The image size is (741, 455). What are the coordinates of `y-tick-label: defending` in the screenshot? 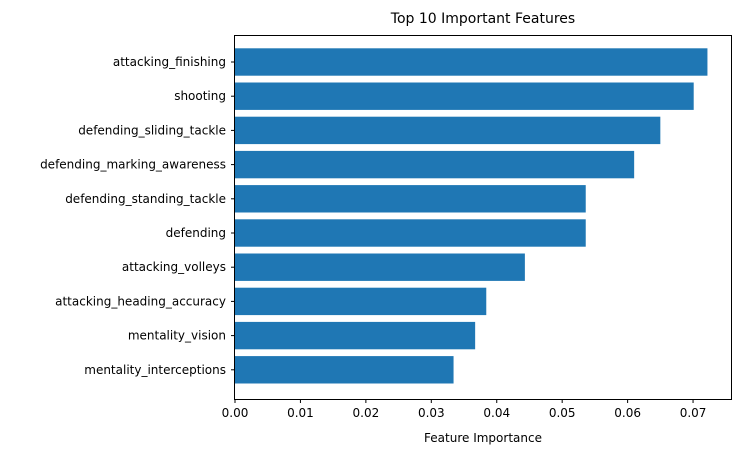 It's located at (196, 233).